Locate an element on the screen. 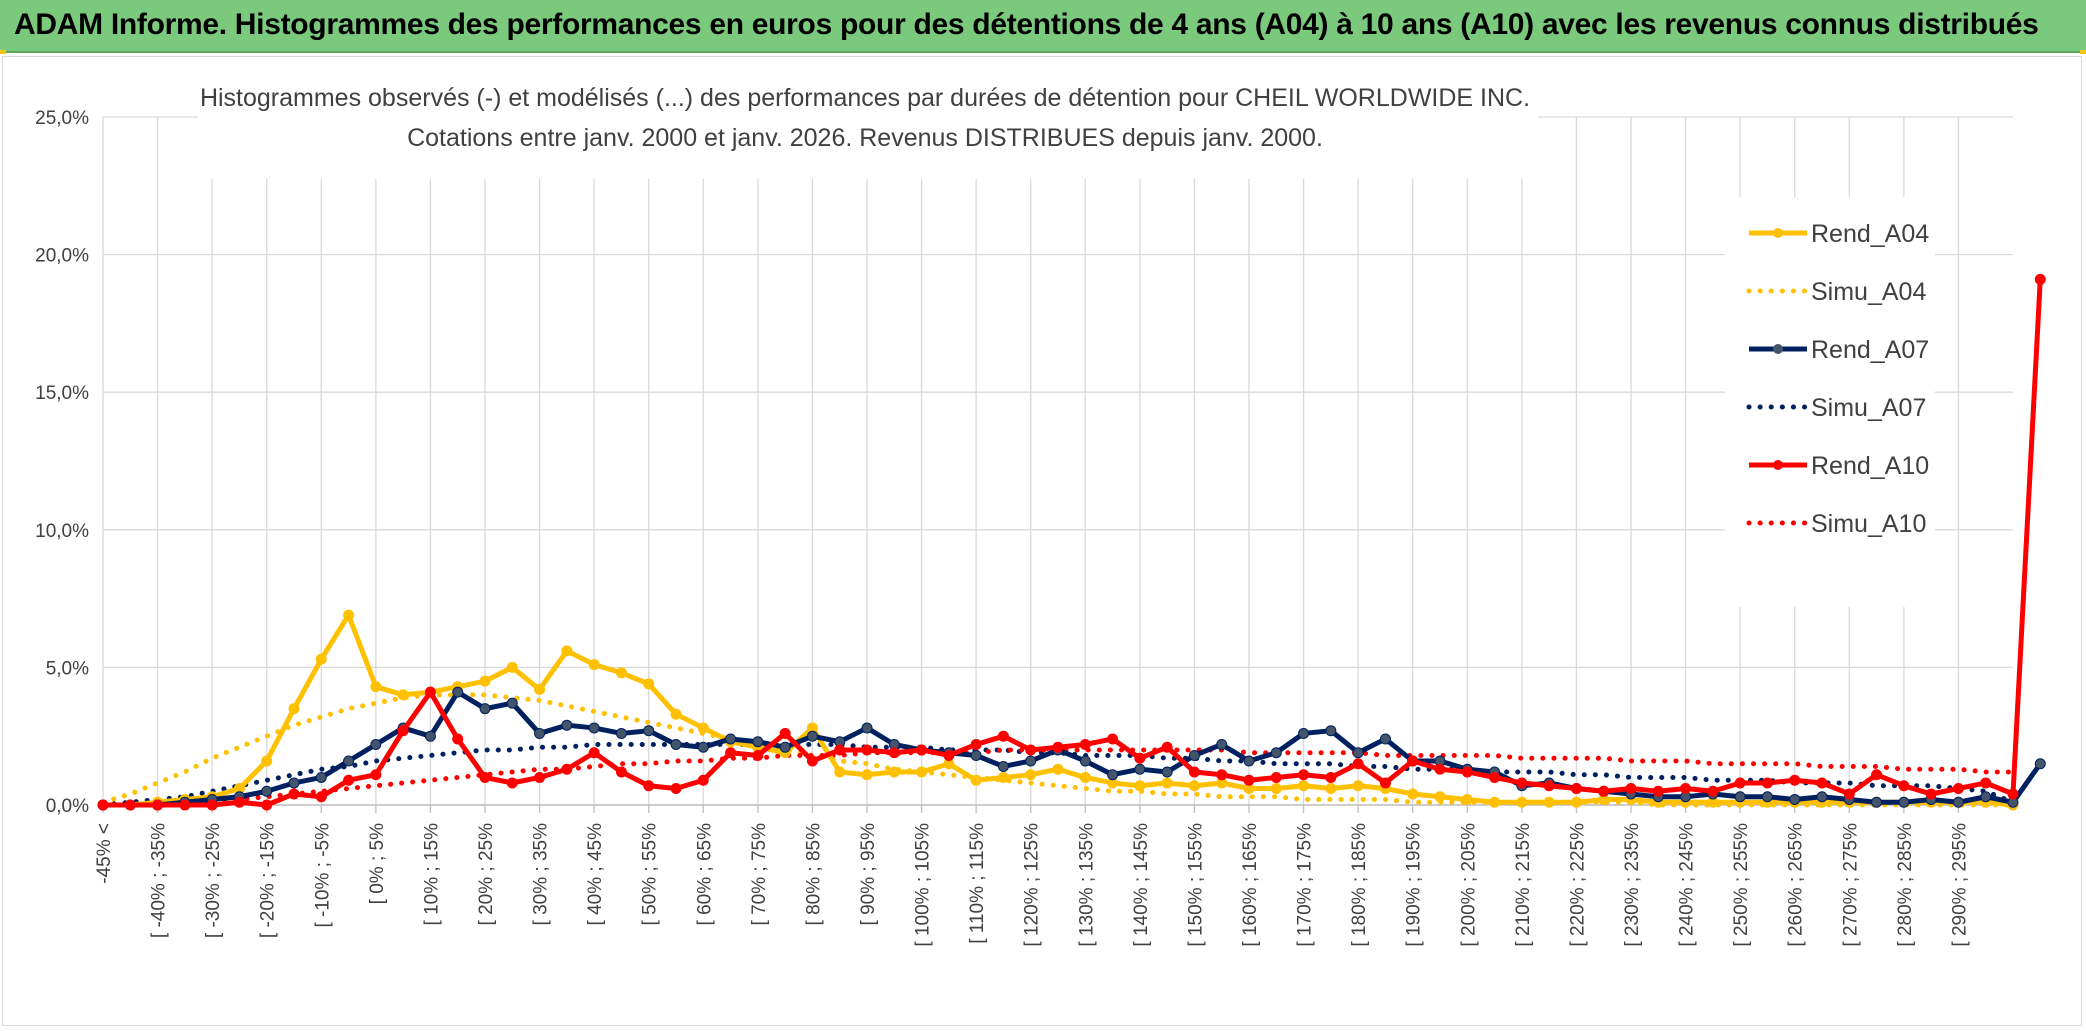 Image resolution: width=2086 pixels, height=1031 pixels. x-tick-label: [ 10% ; 15% is located at coordinates (431, 874).